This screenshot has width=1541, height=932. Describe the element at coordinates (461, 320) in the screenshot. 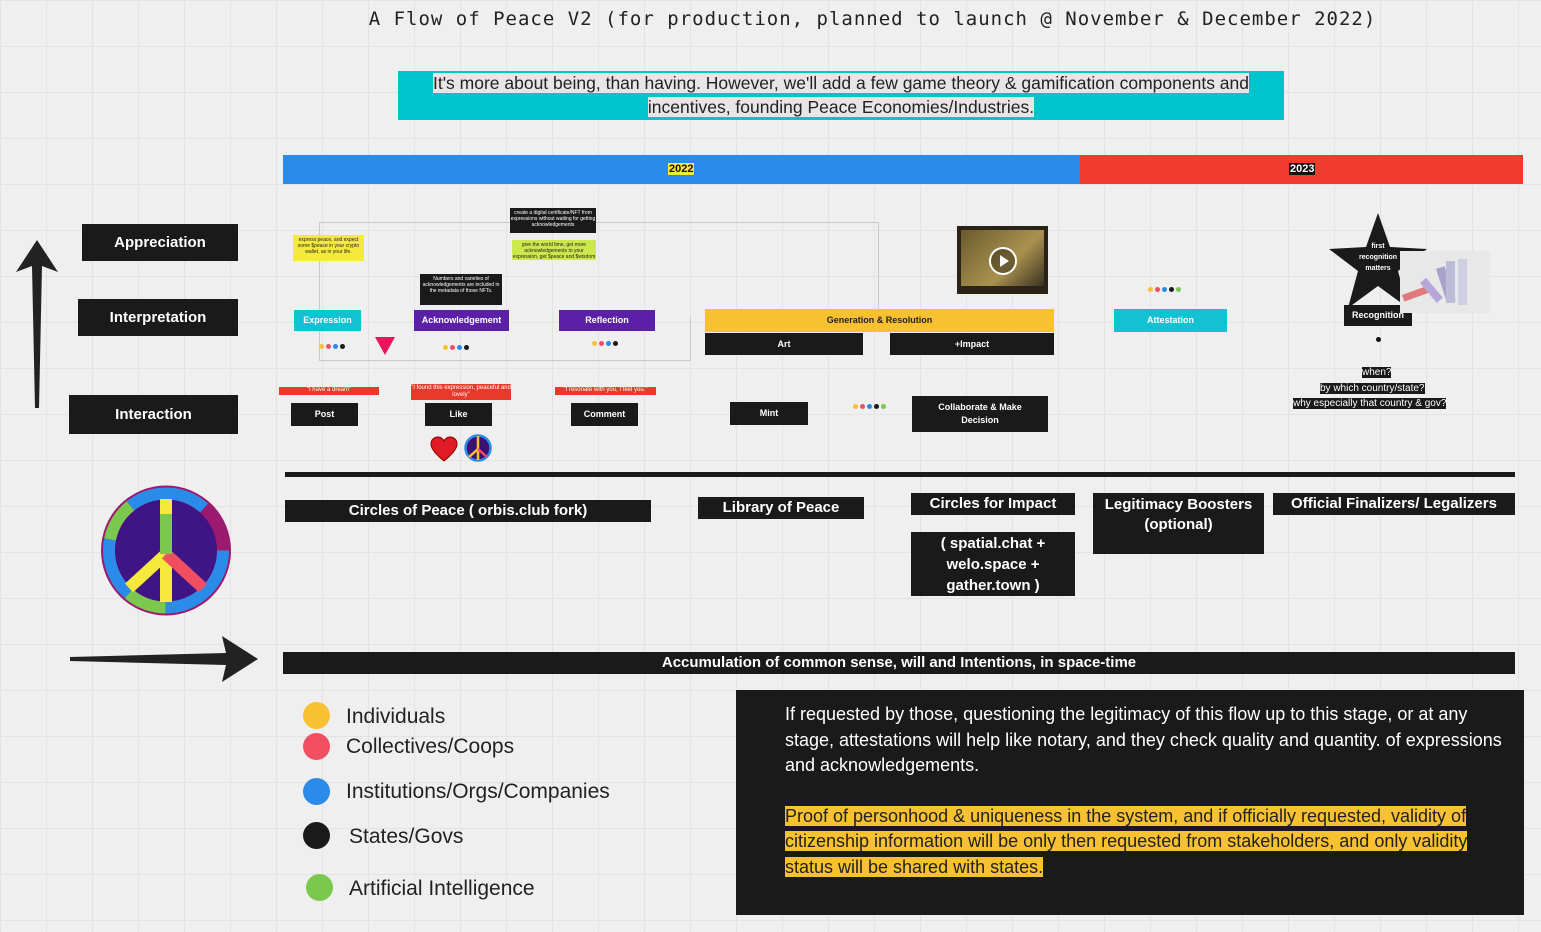

I see `stage-acknowledgement: Acknowledgement` at that location.